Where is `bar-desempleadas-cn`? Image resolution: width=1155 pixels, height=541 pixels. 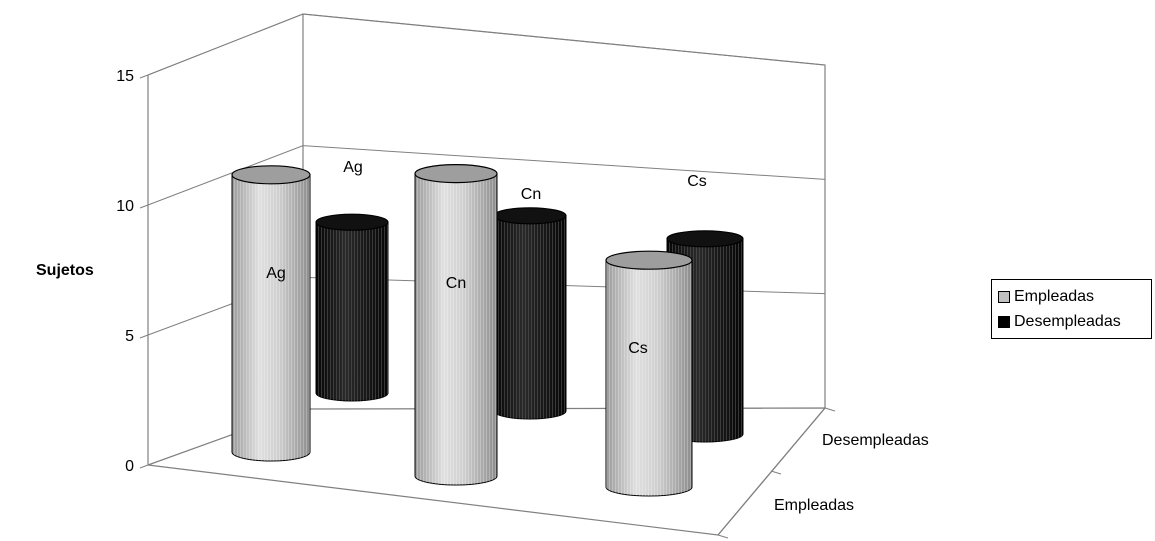 bar-desempleadas-cn is located at coordinates (530, 313).